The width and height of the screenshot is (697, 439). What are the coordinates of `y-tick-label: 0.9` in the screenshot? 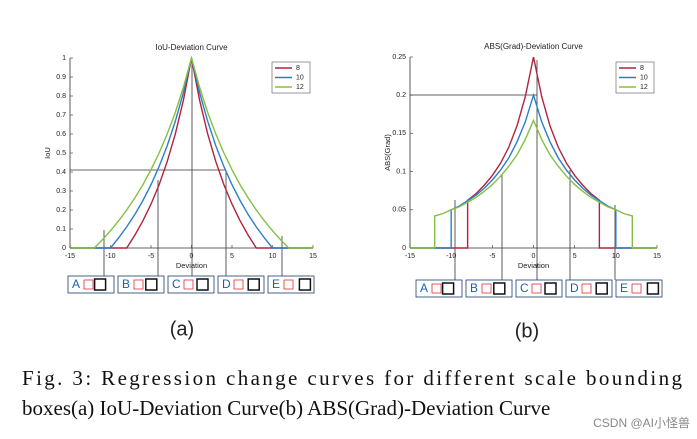 It's located at (61, 77).